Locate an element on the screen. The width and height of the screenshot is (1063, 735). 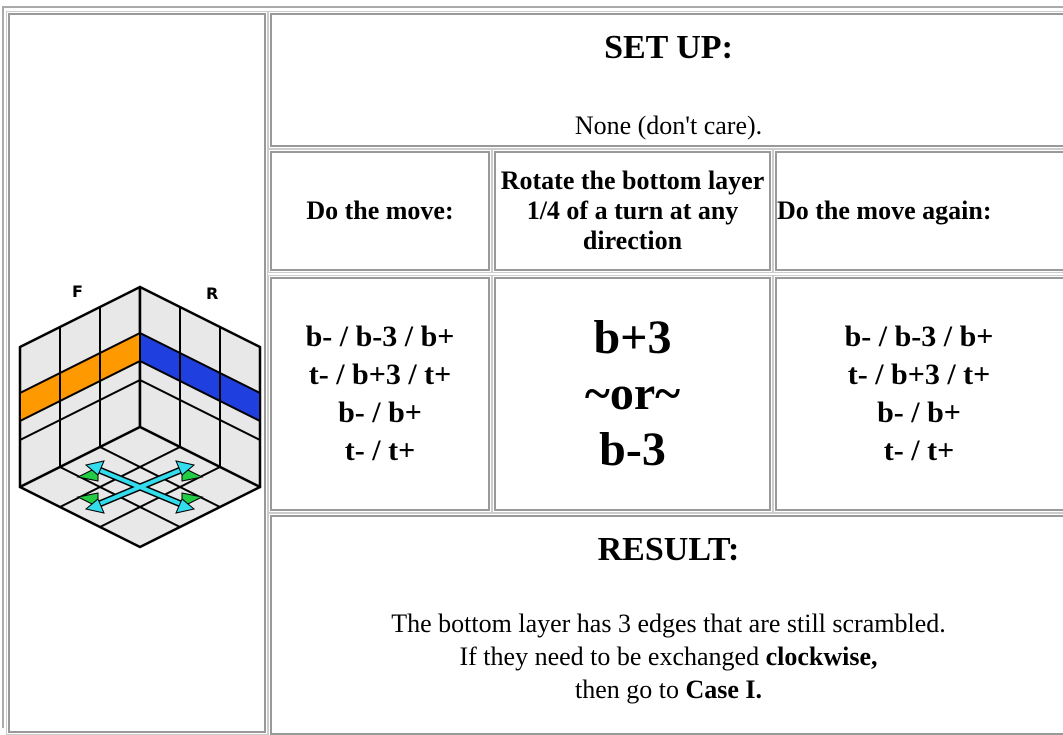
header-cell: Do the move again: is located at coordinates (918, 211).